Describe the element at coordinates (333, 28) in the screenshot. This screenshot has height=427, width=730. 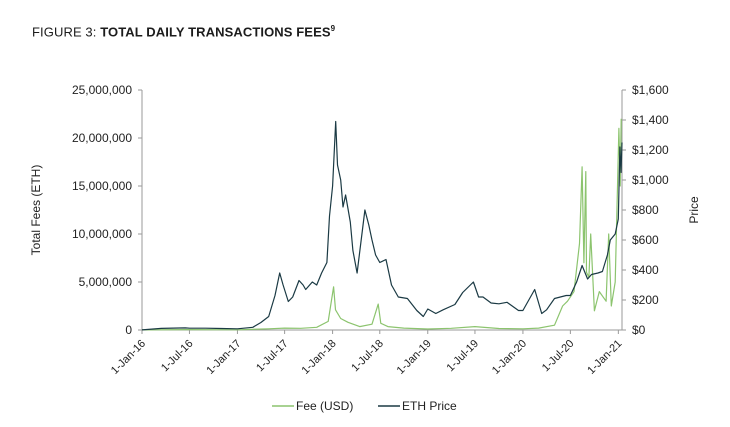
I see `figure-footnote-marker: 9` at that location.